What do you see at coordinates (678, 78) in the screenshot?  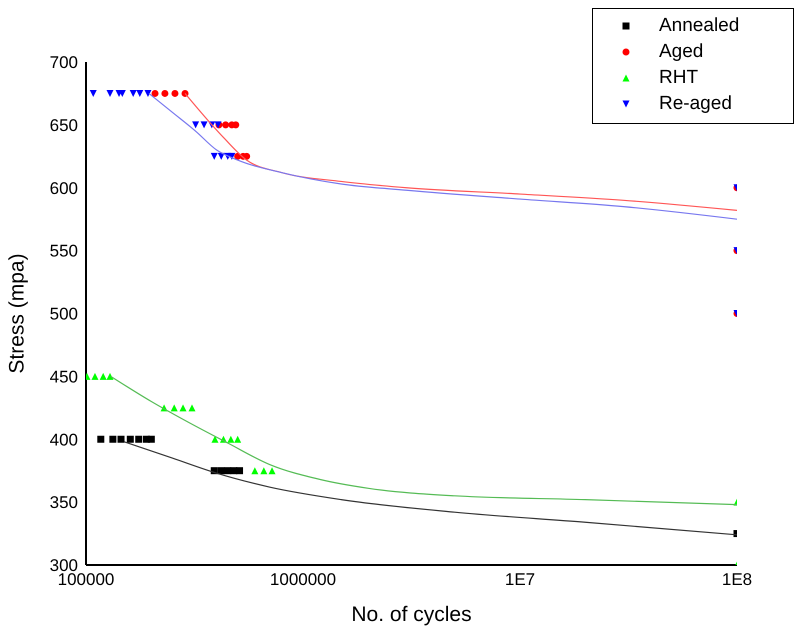 I see `legend-label: RHT` at bounding box center [678, 78].